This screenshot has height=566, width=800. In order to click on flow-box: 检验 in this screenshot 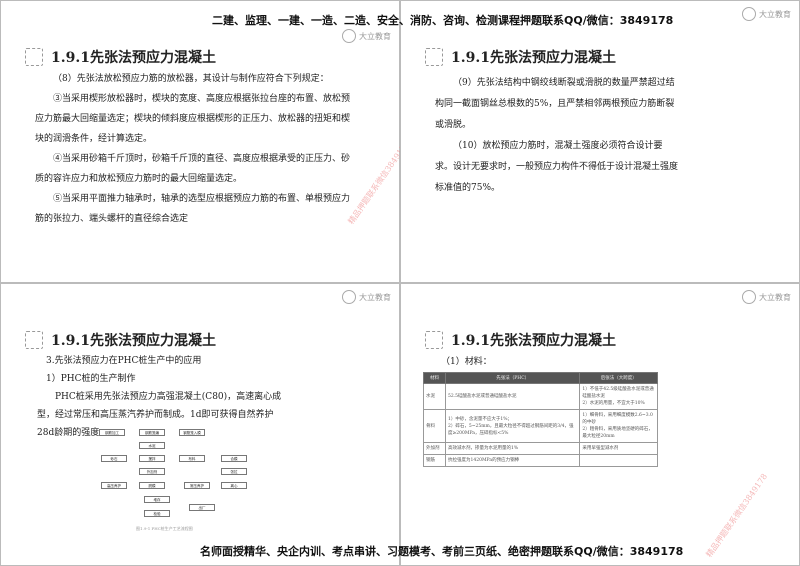, I will do `click(157, 513)`.